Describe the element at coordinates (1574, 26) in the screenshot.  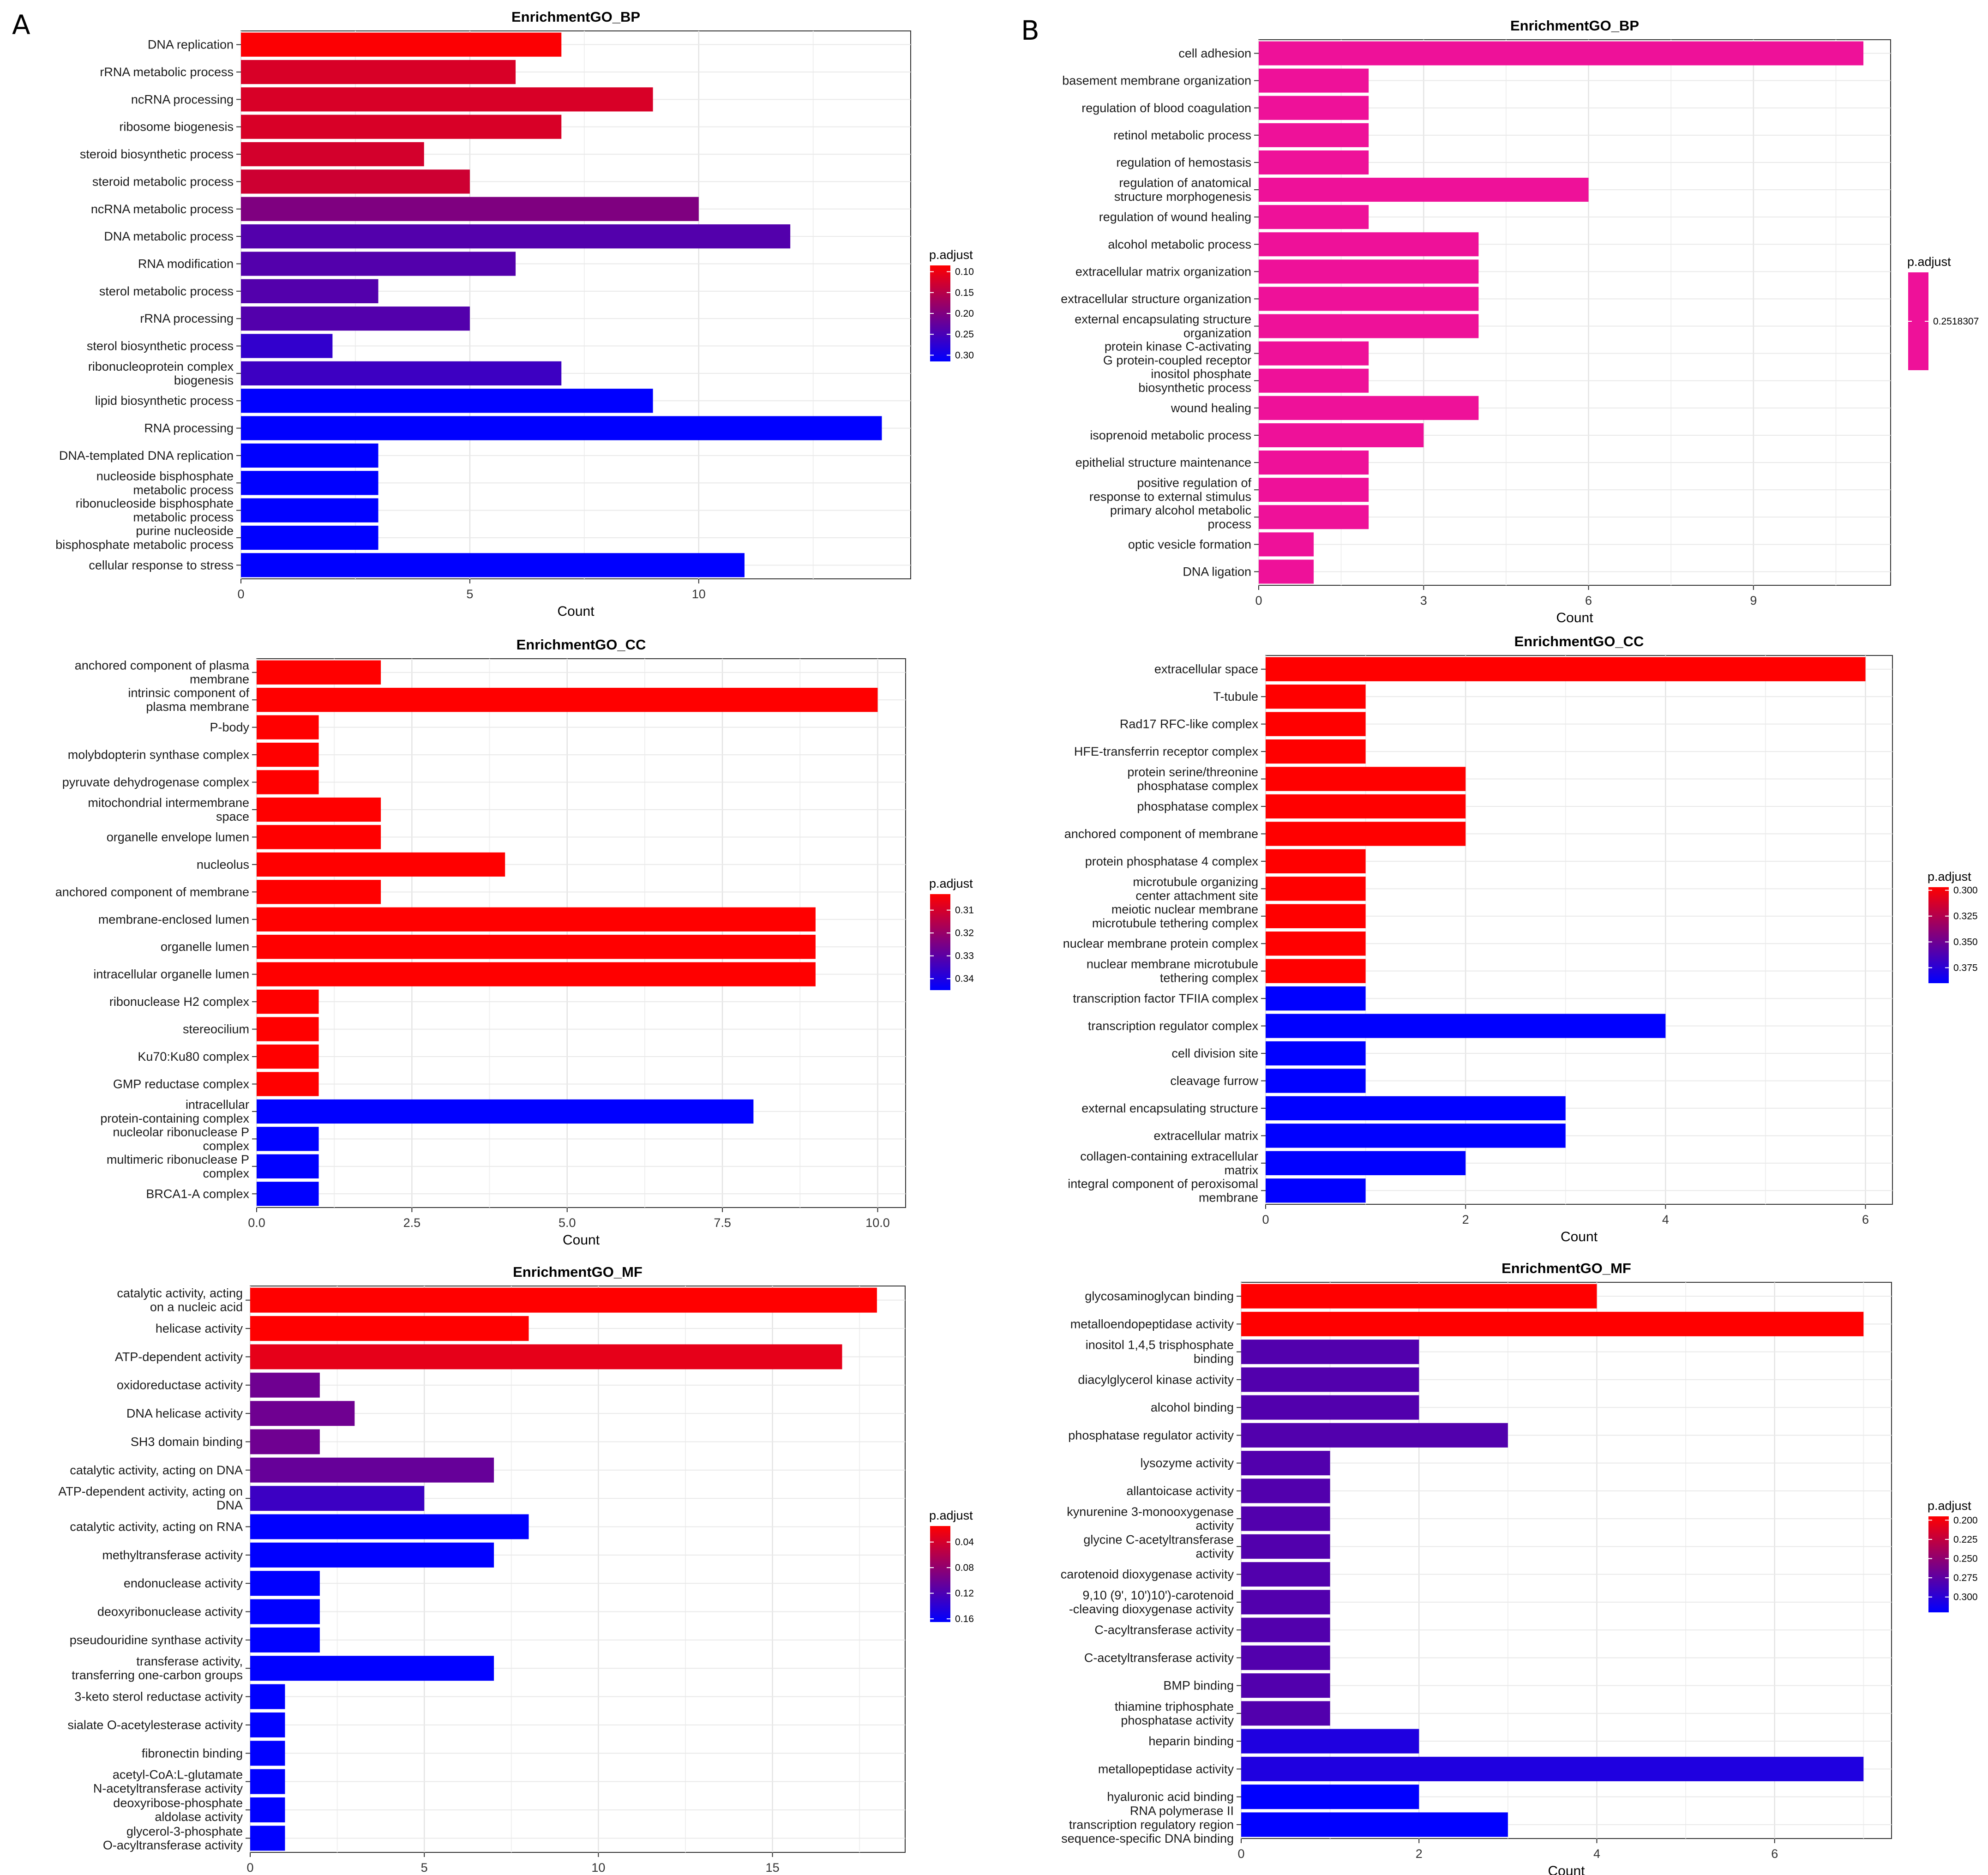
I see `chart-title: EnrichmentGO_BP` at that location.